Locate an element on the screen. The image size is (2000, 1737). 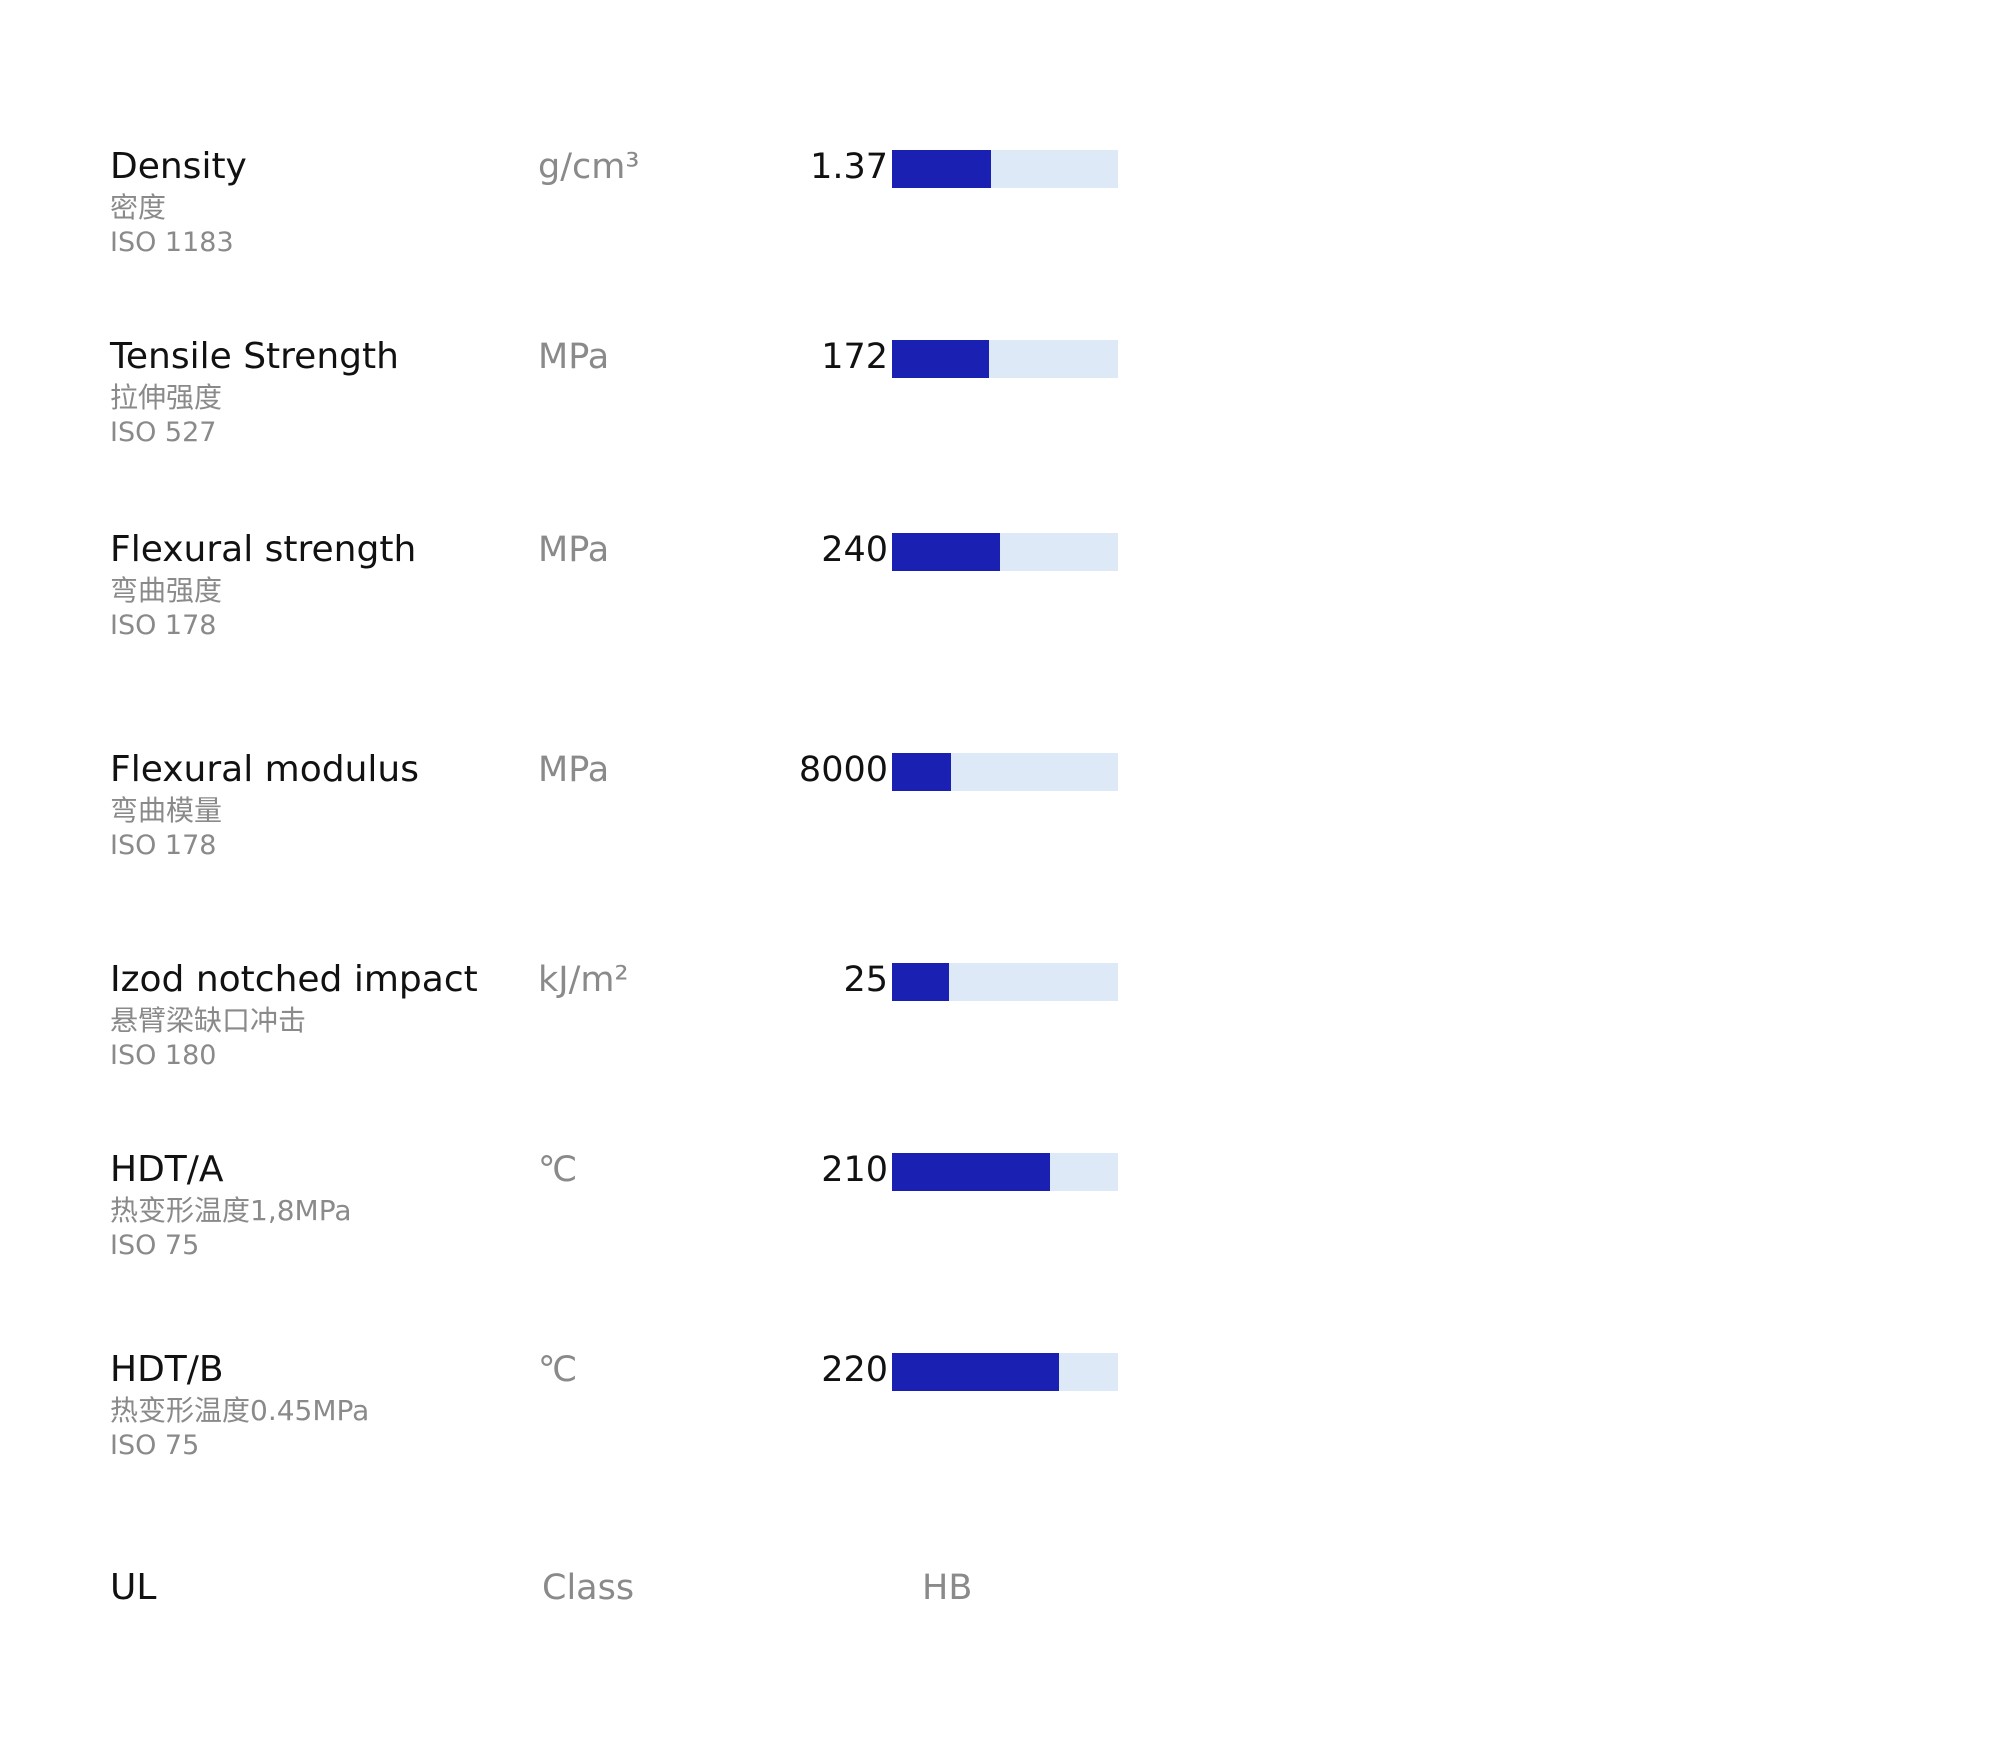
ul-label: UL is located at coordinates (133, 1587).